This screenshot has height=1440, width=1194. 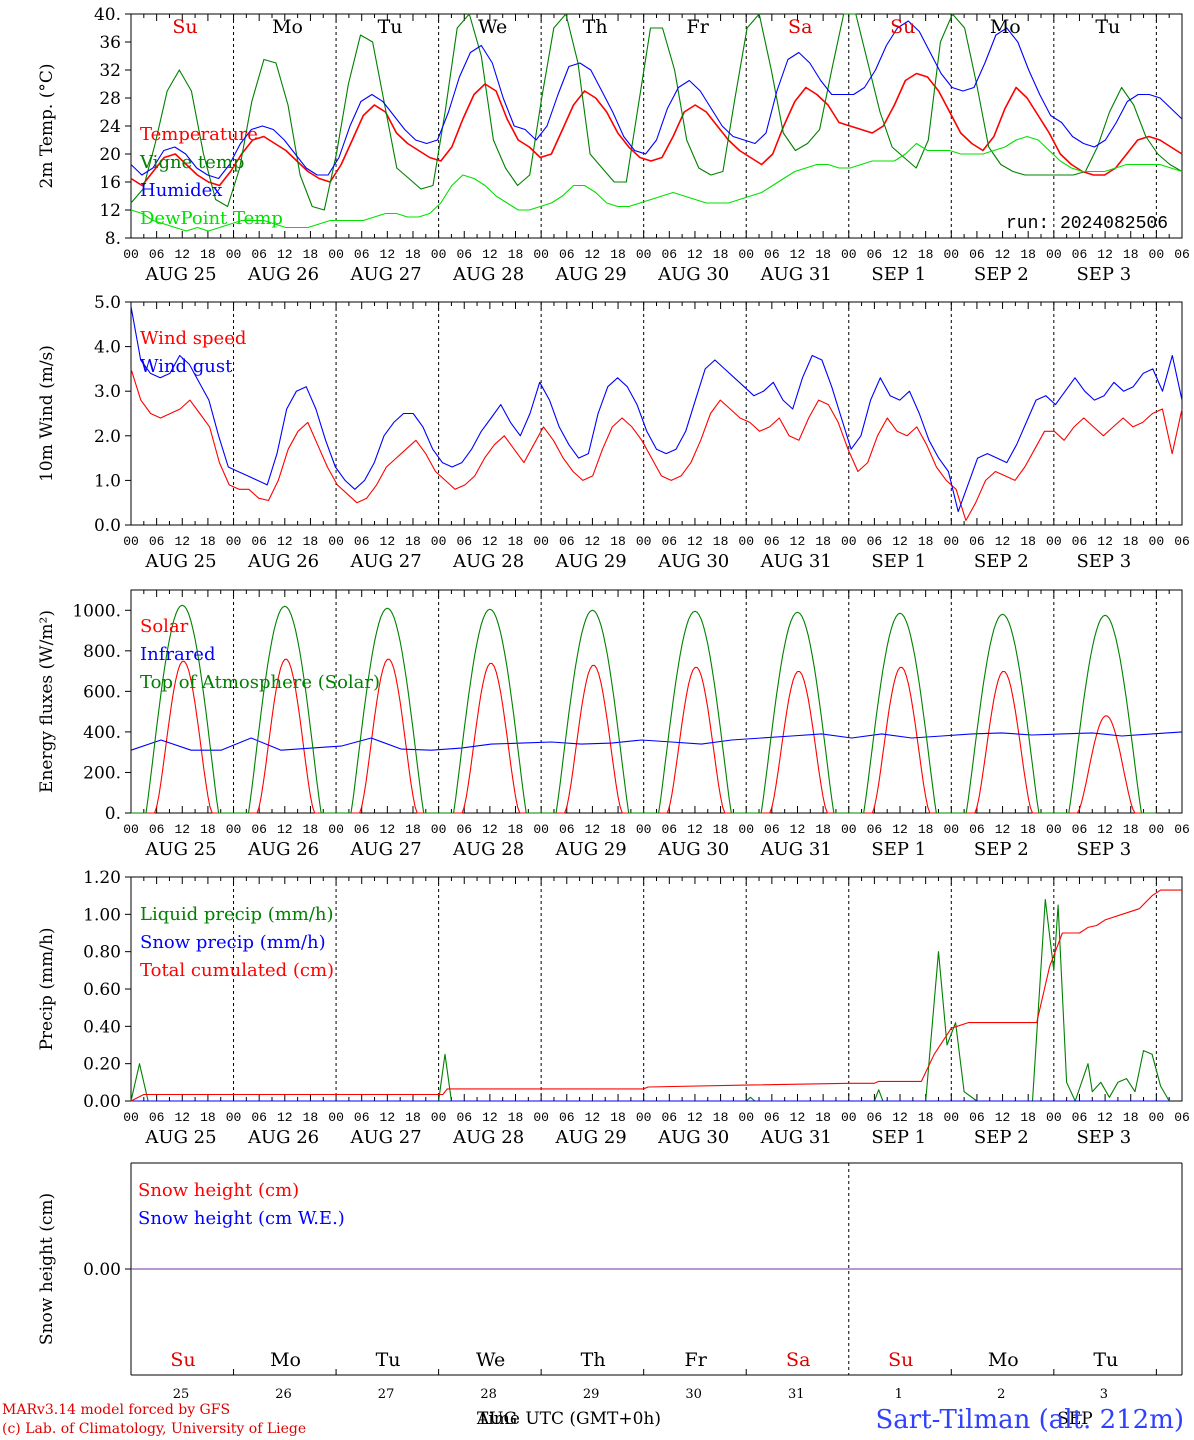 What do you see at coordinates (698, 27) in the screenshot?
I see `weekday-label: Fr` at bounding box center [698, 27].